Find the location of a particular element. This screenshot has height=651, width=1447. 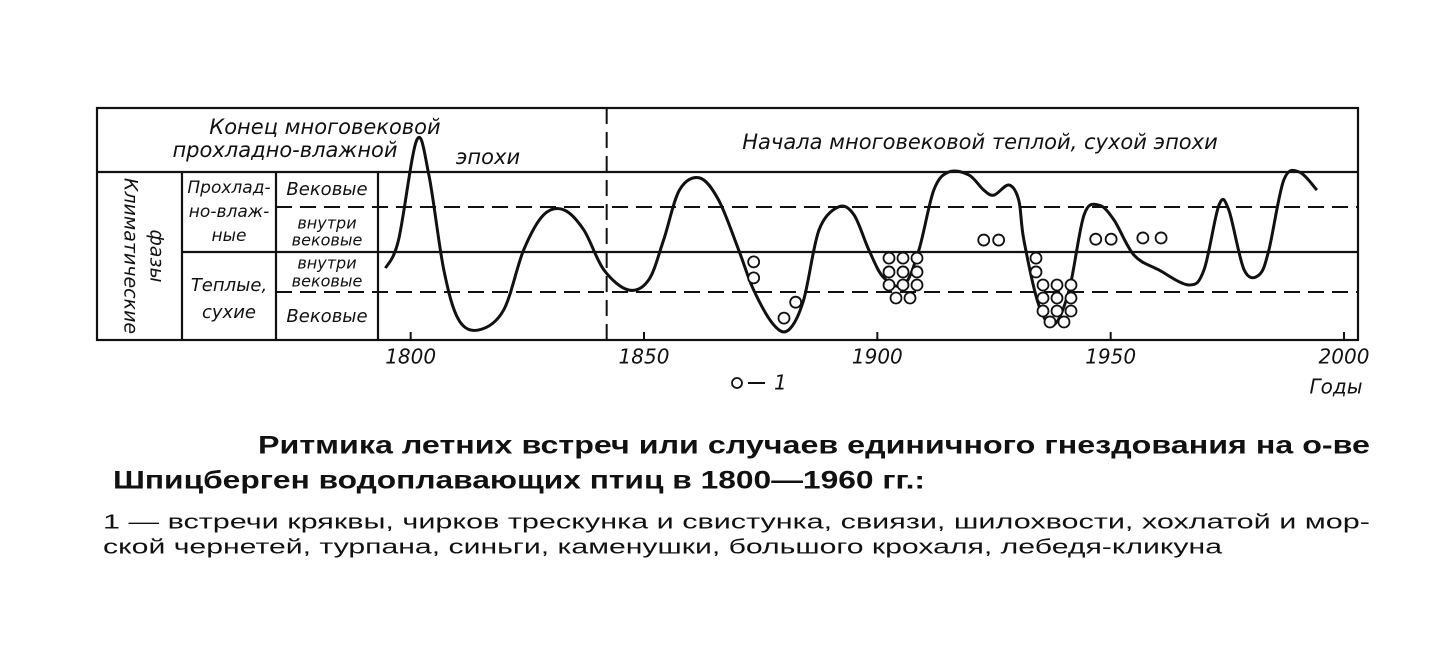

phase-group: сухие is located at coordinates (229, 312).